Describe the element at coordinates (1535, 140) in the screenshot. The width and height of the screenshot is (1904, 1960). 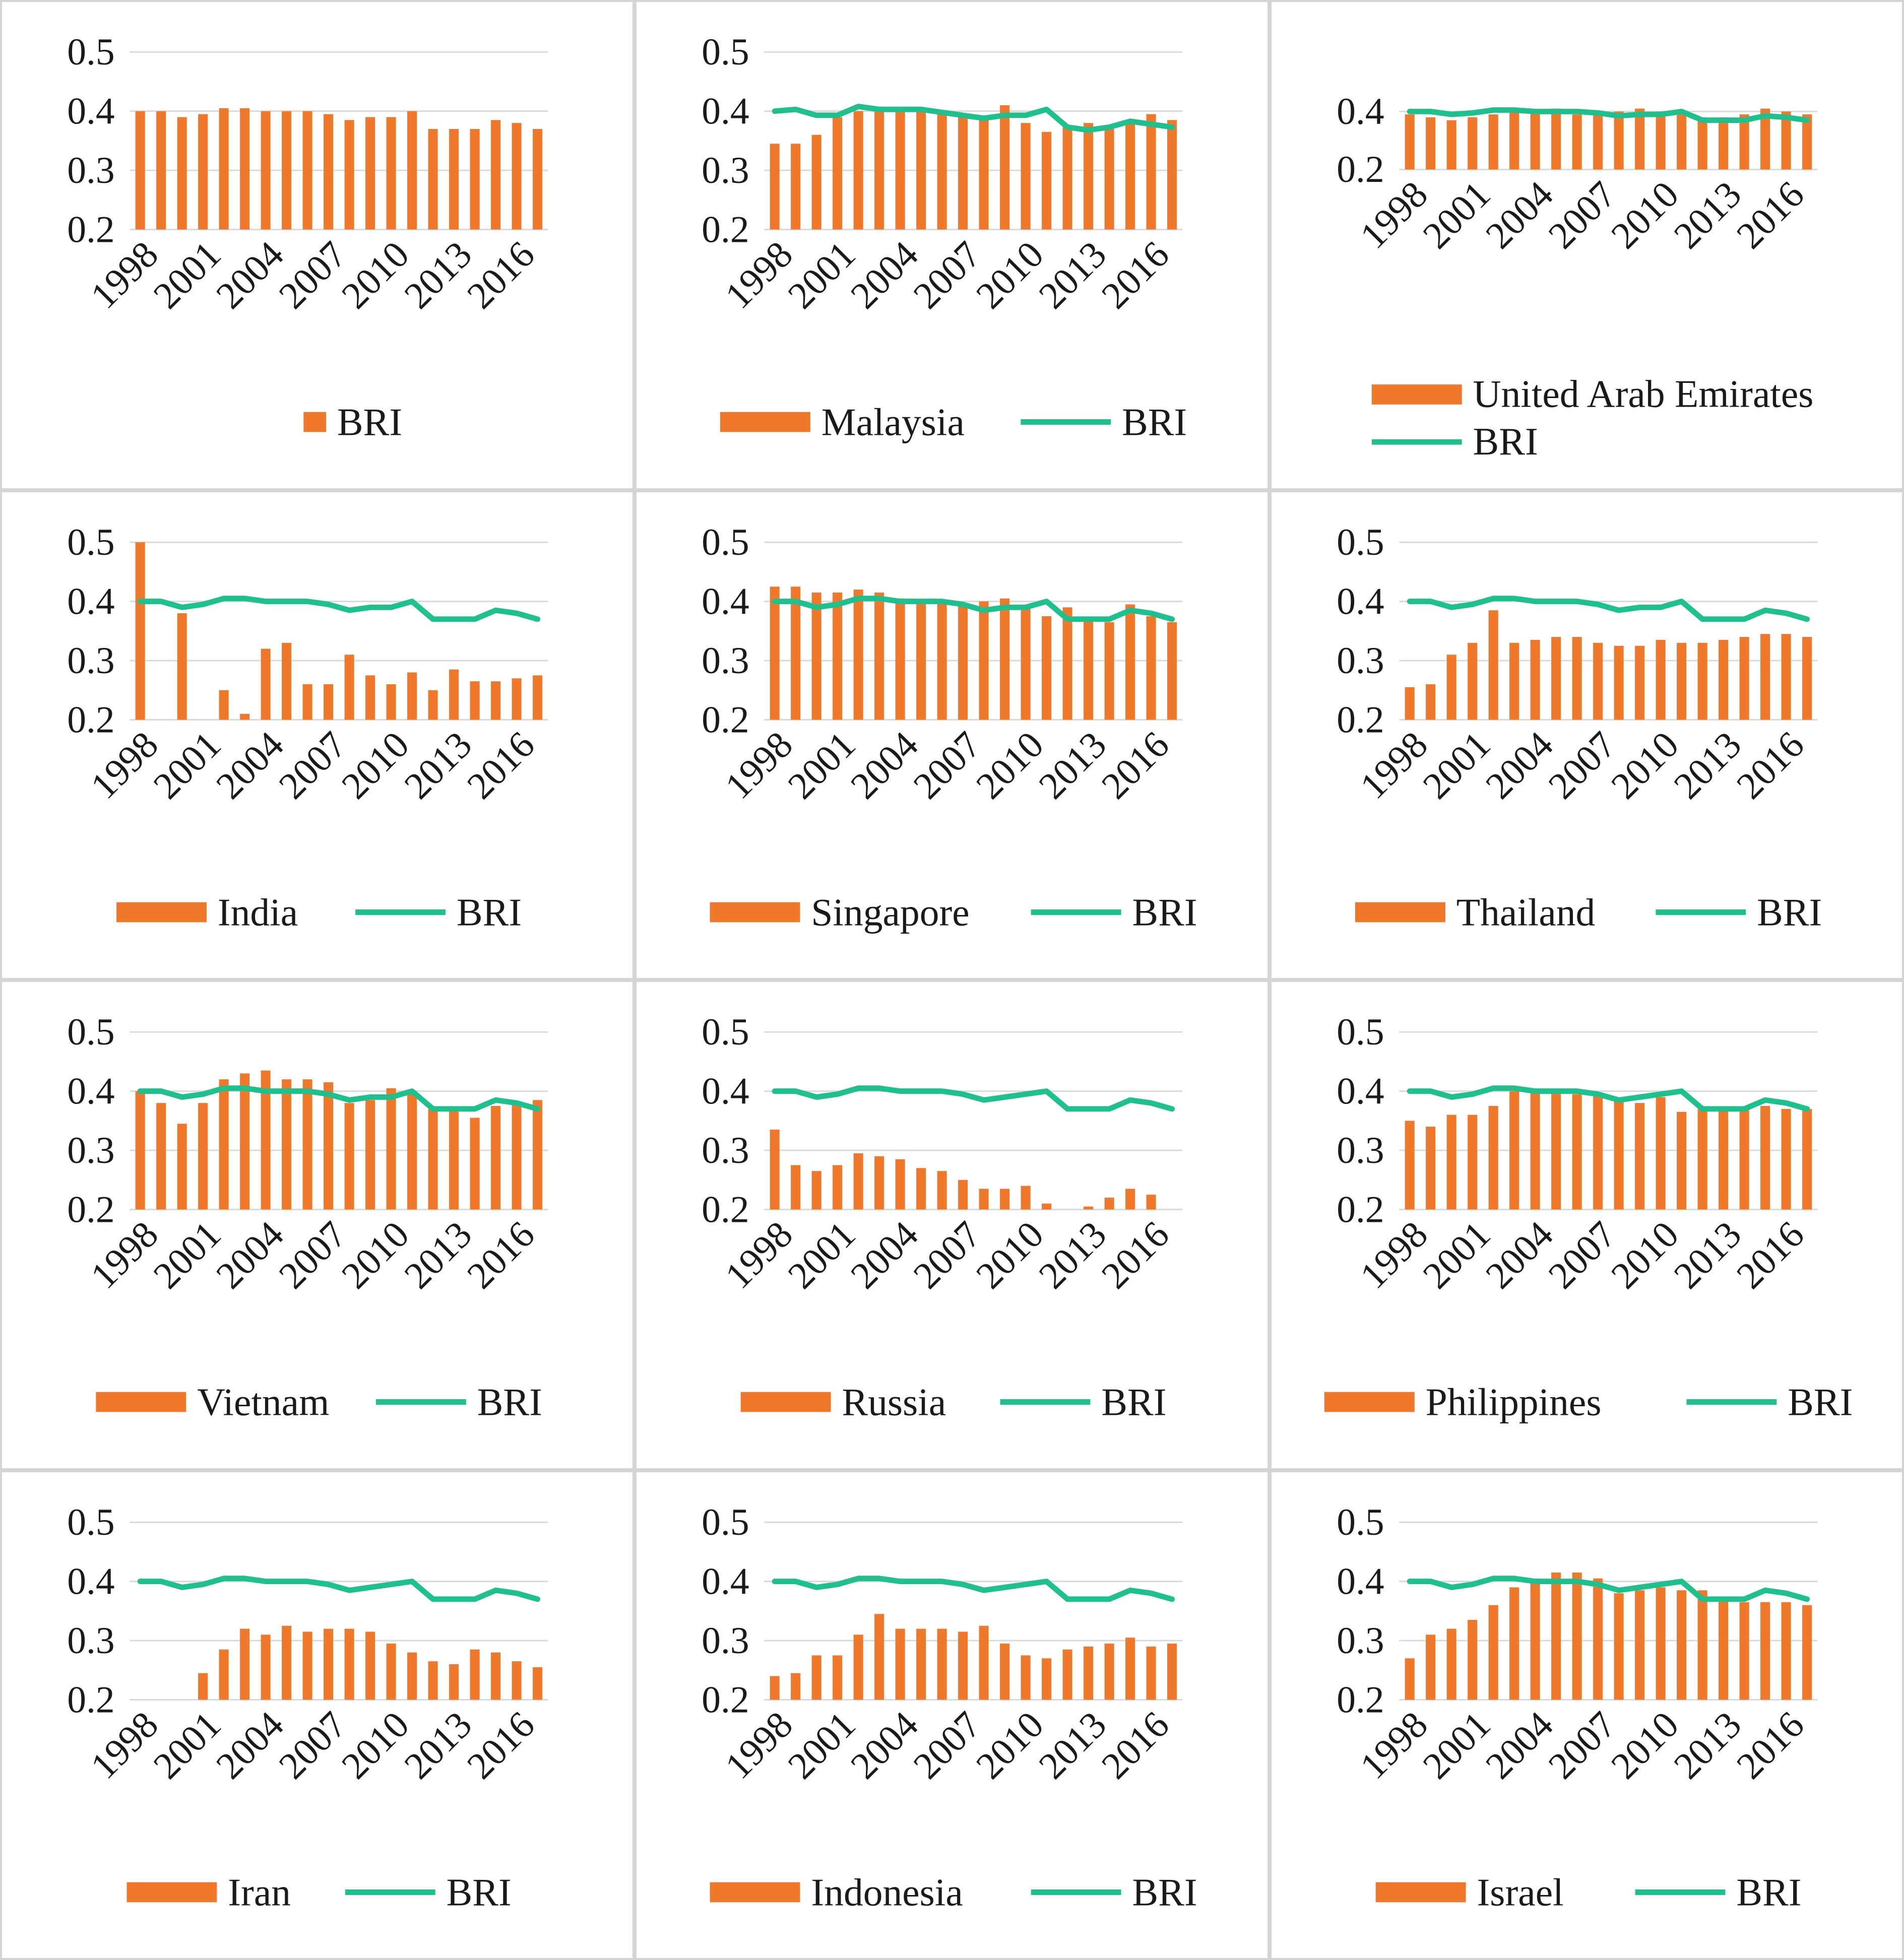
I see `bar-united-arab-emirates-2004` at that location.